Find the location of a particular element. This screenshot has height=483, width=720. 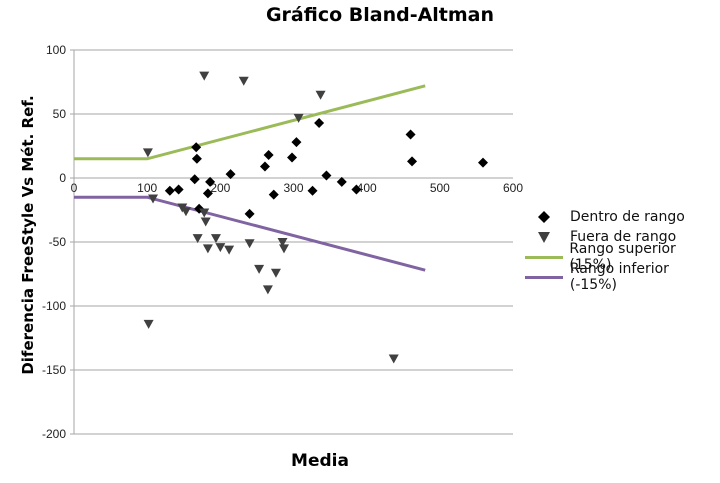

legend-item-inferior: Rango inferior (-15%) is located at coordinates (622, 277).